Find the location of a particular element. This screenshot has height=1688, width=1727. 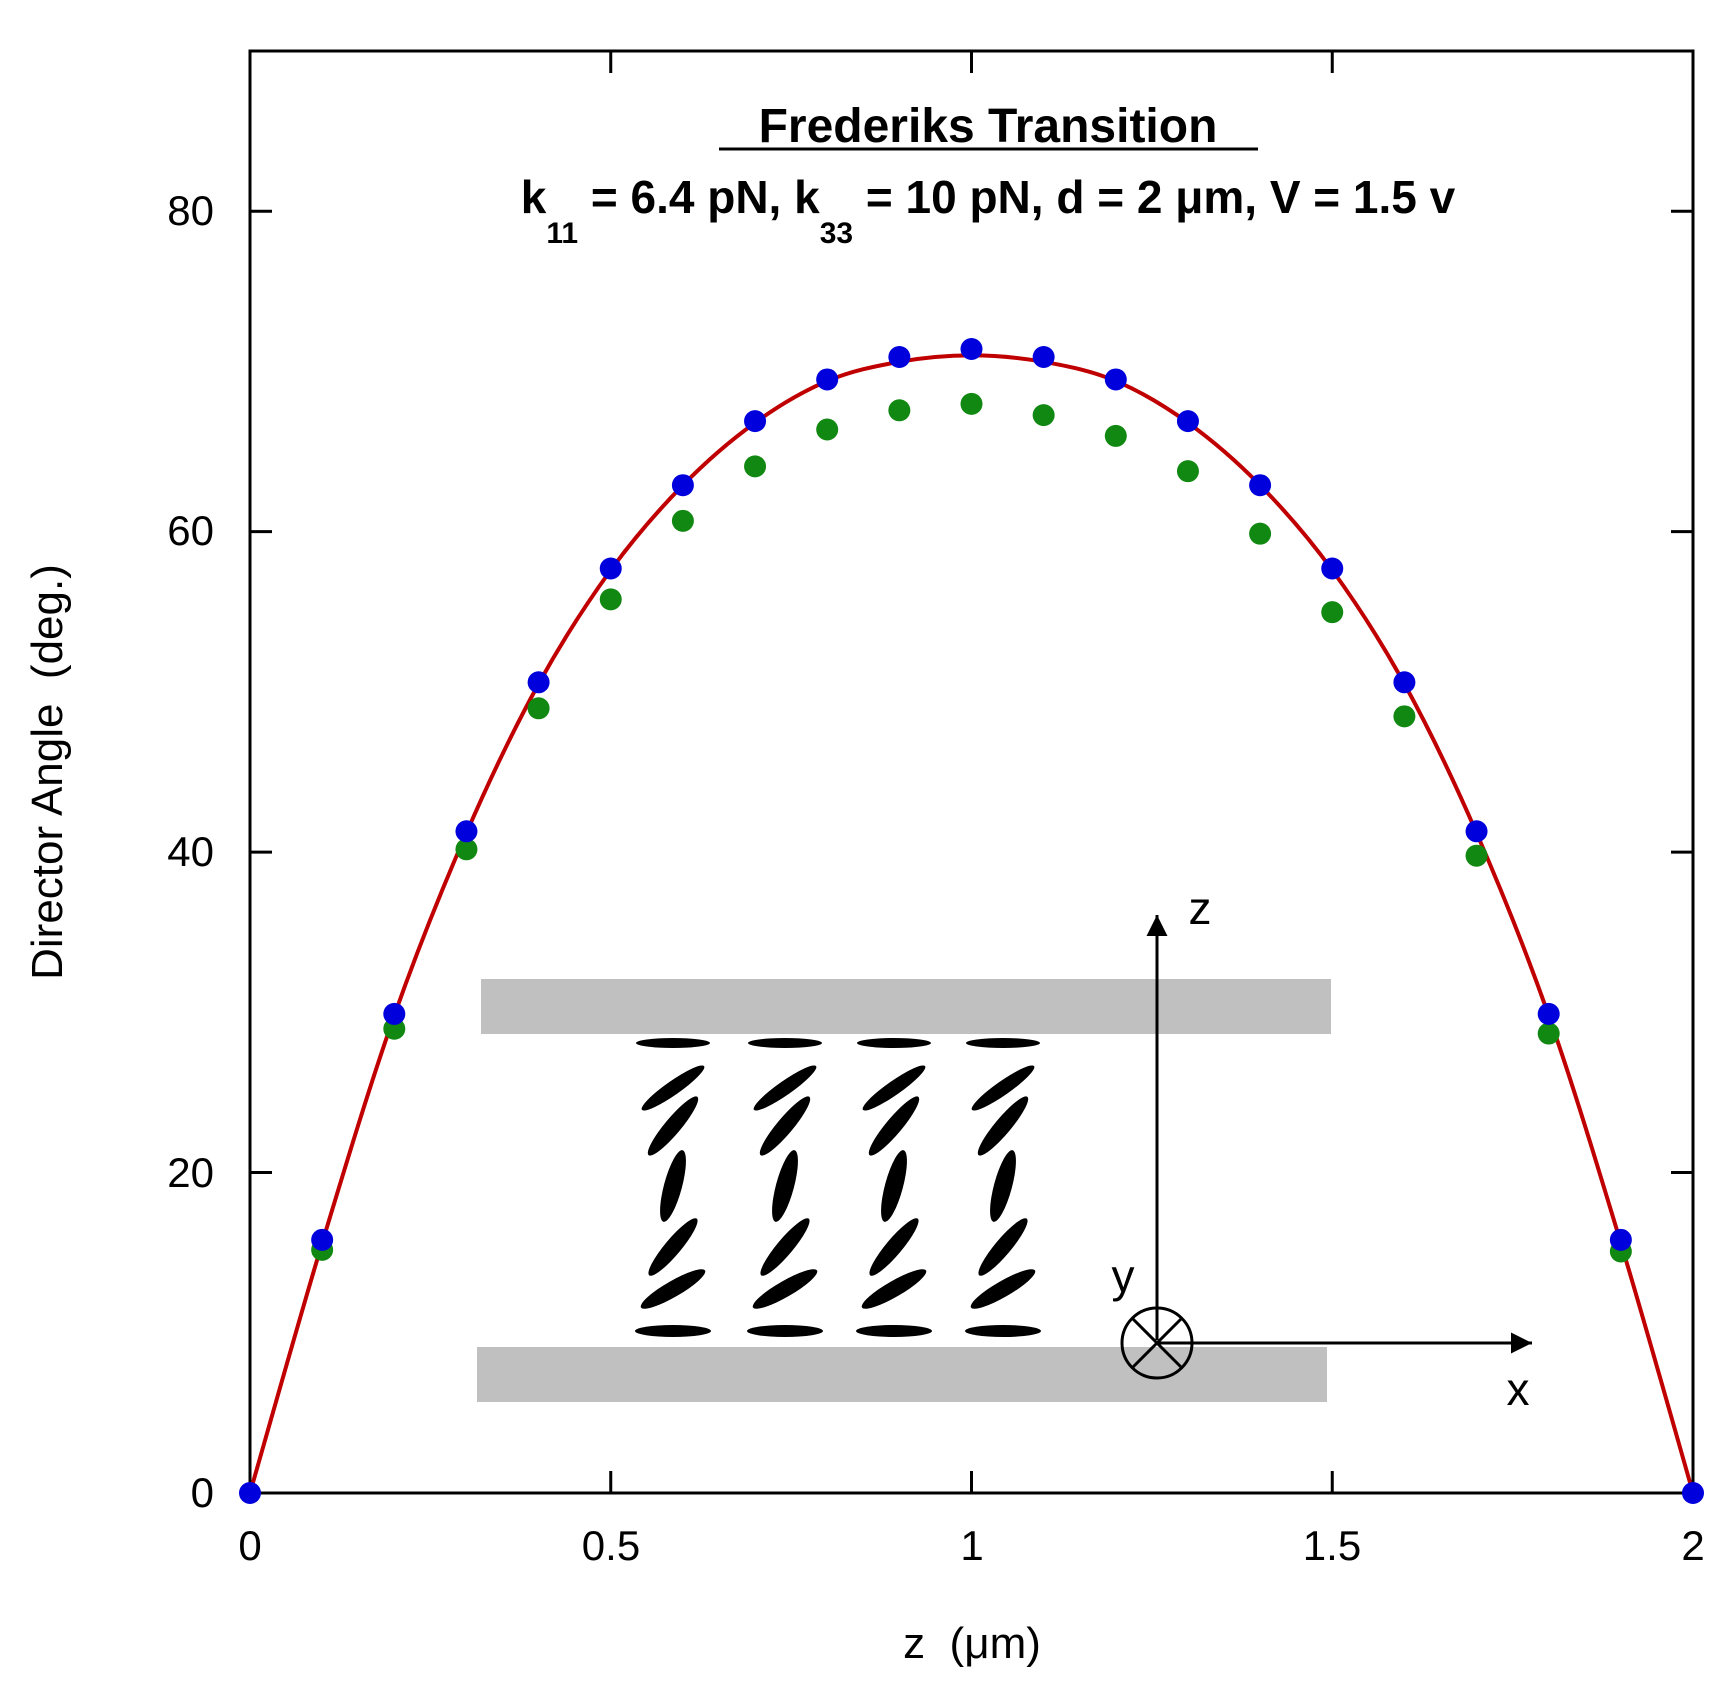

inset-y-label: y is located at coordinates (1123, 1276).